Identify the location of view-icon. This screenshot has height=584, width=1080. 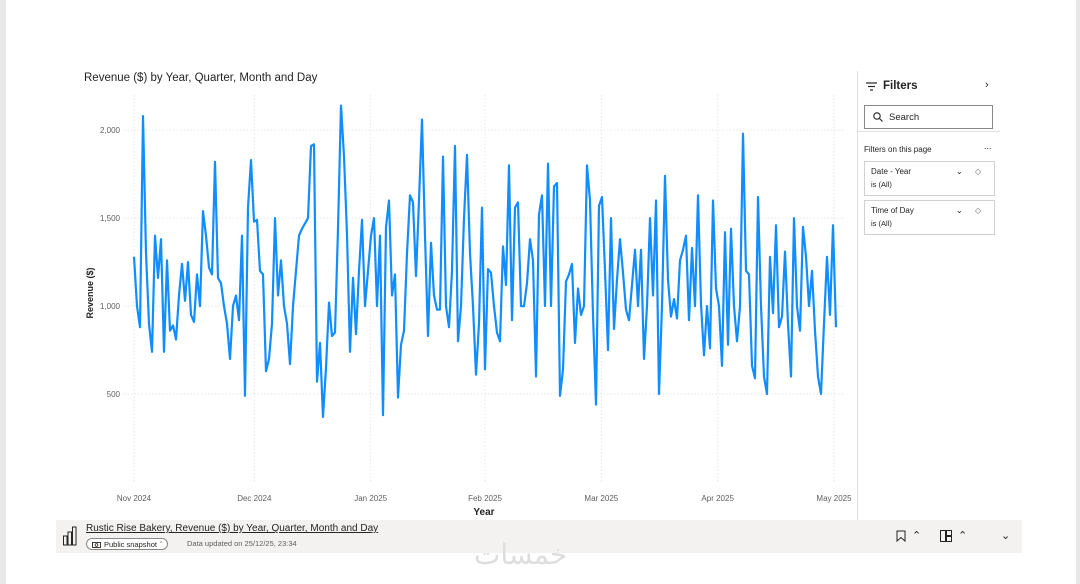
(946, 535).